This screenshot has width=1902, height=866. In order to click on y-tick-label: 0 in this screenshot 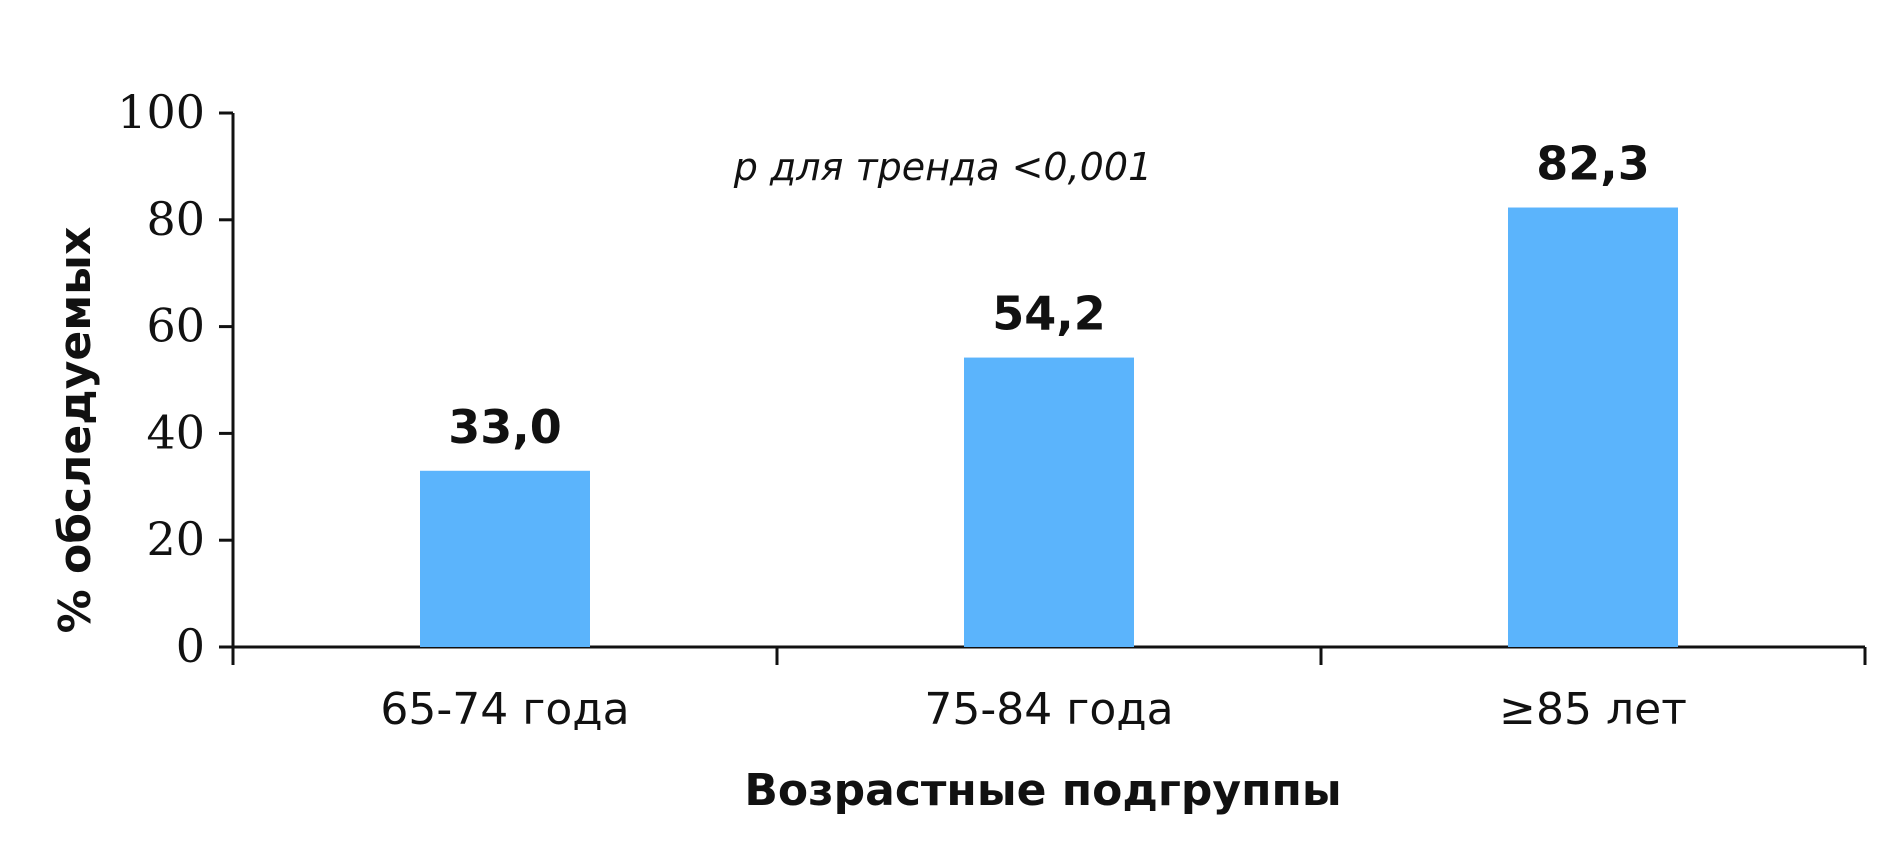, I will do `click(190, 646)`.